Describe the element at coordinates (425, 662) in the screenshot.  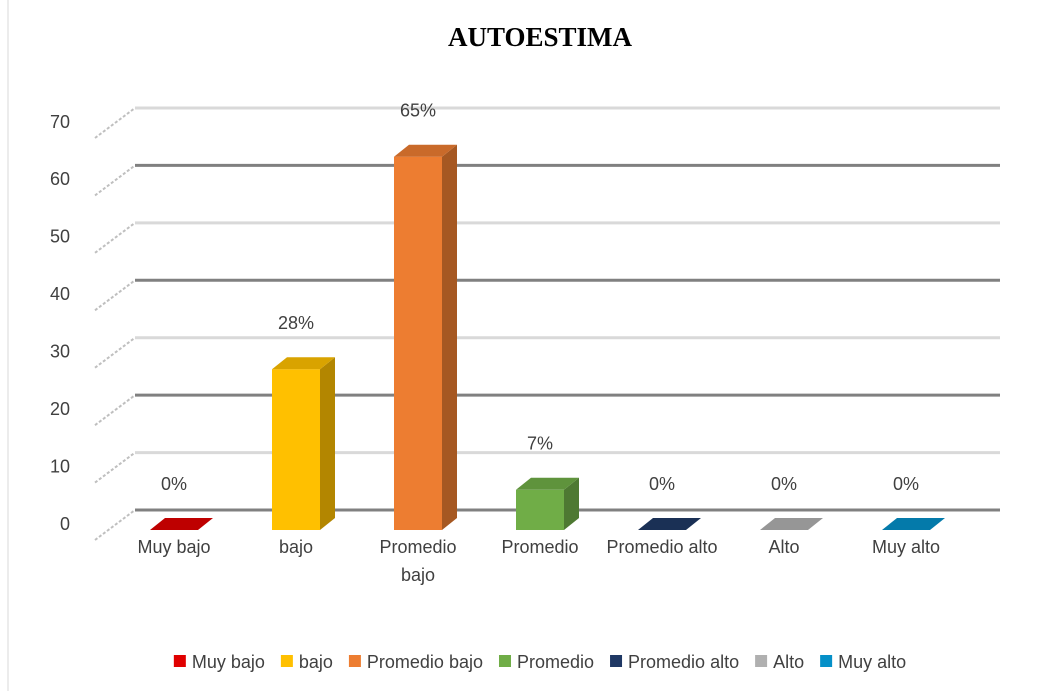
I see `legend-label: Promedio bajo` at that location.